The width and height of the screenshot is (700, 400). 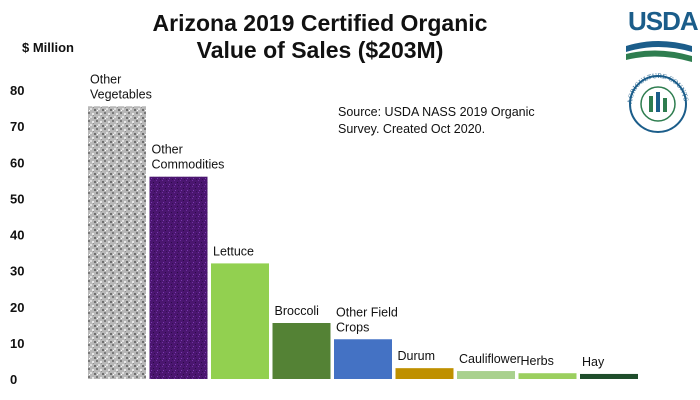 I want to click on bar-label: Hay, so click(x=593, y=362).